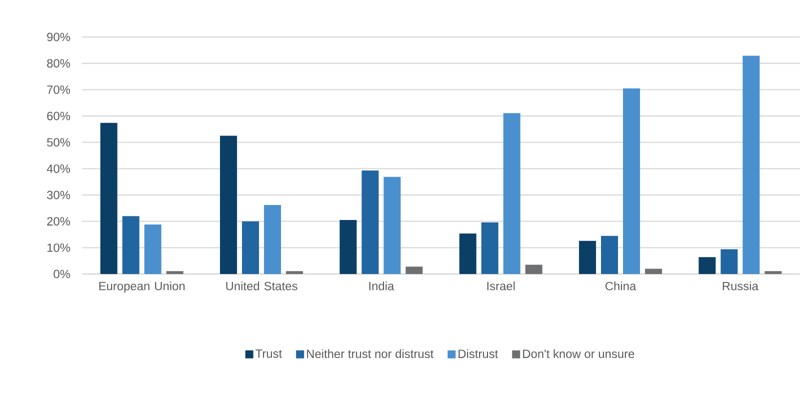 The image size is (811, 409). Describe the element at coordinates (58, 168) in the screenshot. I see `y-tick-label: 40%` at that location.